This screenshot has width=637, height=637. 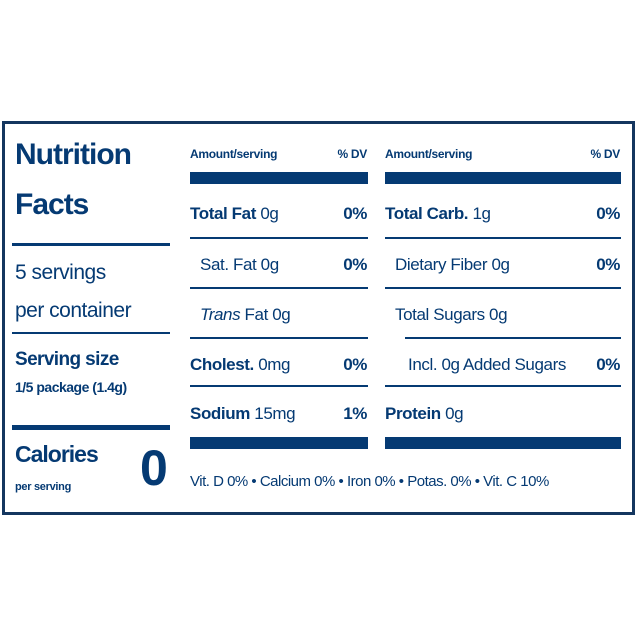 What do you see at coordinates (352, 154) in the screenshot?
I see `dv-header: % DV` at bounding box center [352, 154].